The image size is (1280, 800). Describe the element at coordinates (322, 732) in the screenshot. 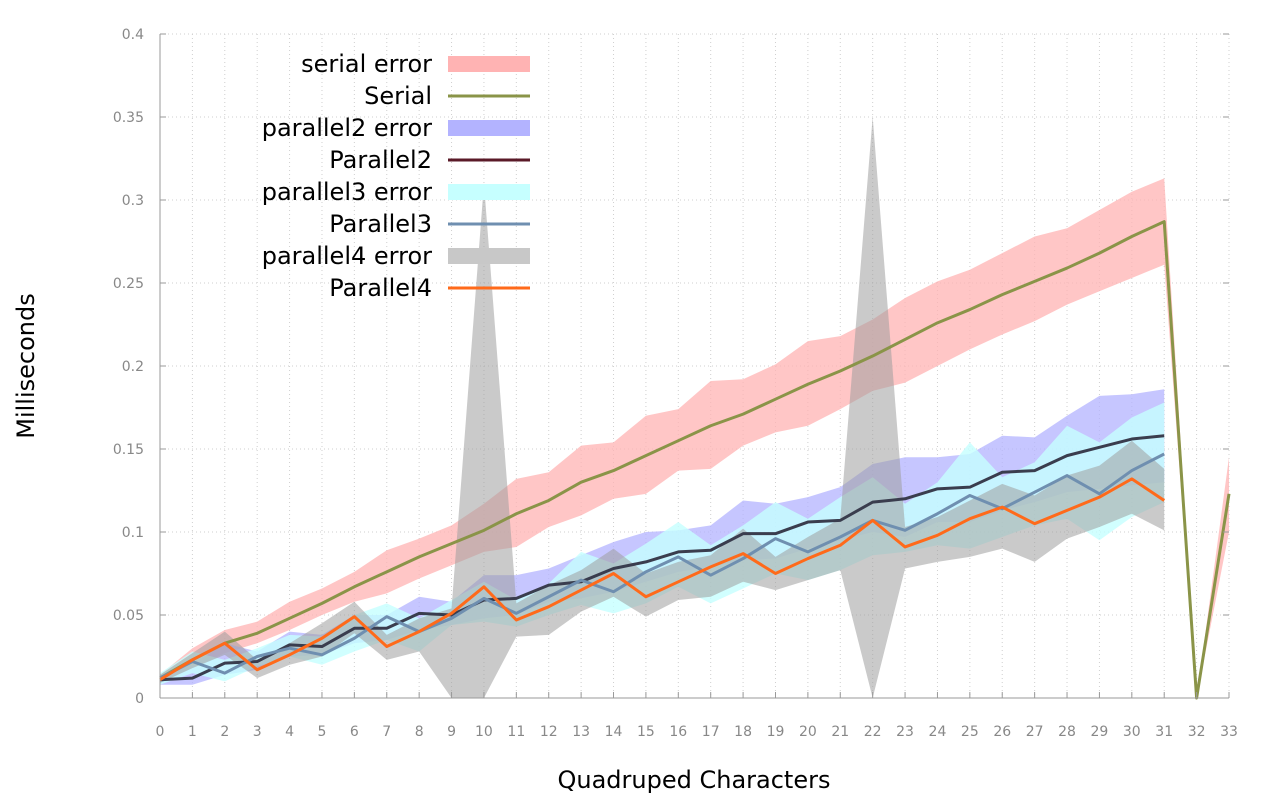

I see `x-tick-label: 5` at that location.